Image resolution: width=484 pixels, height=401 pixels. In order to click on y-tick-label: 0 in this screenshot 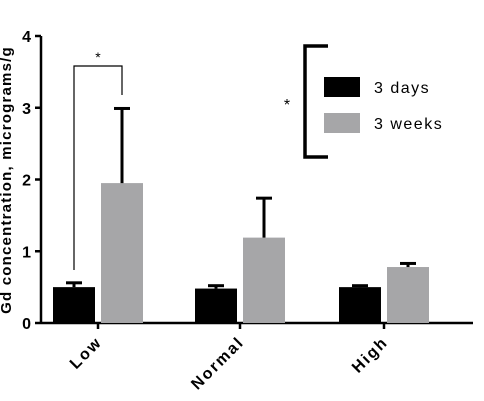, I will do `click(26, 324)`.